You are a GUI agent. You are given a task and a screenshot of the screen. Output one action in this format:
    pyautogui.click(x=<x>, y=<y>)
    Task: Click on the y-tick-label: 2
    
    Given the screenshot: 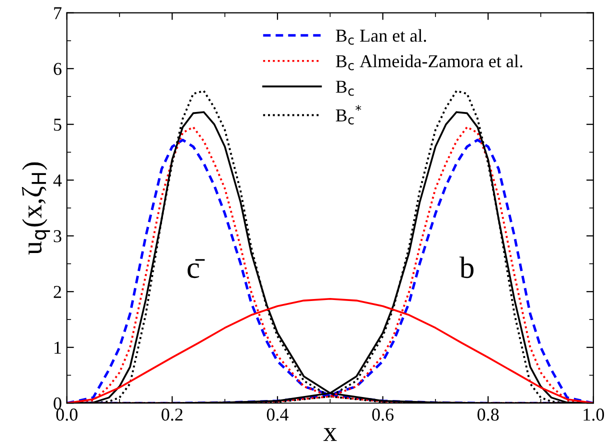 What is the action you would take?
    pyautogui.click(x=58, y=292)
    